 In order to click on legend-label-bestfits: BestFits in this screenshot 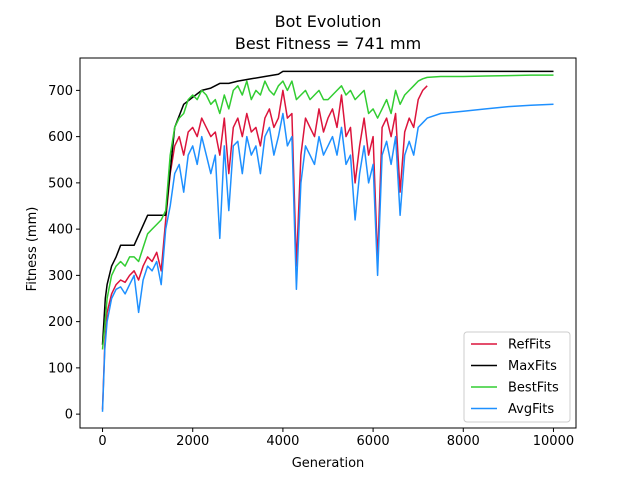, I will do `click(533, 388)`.